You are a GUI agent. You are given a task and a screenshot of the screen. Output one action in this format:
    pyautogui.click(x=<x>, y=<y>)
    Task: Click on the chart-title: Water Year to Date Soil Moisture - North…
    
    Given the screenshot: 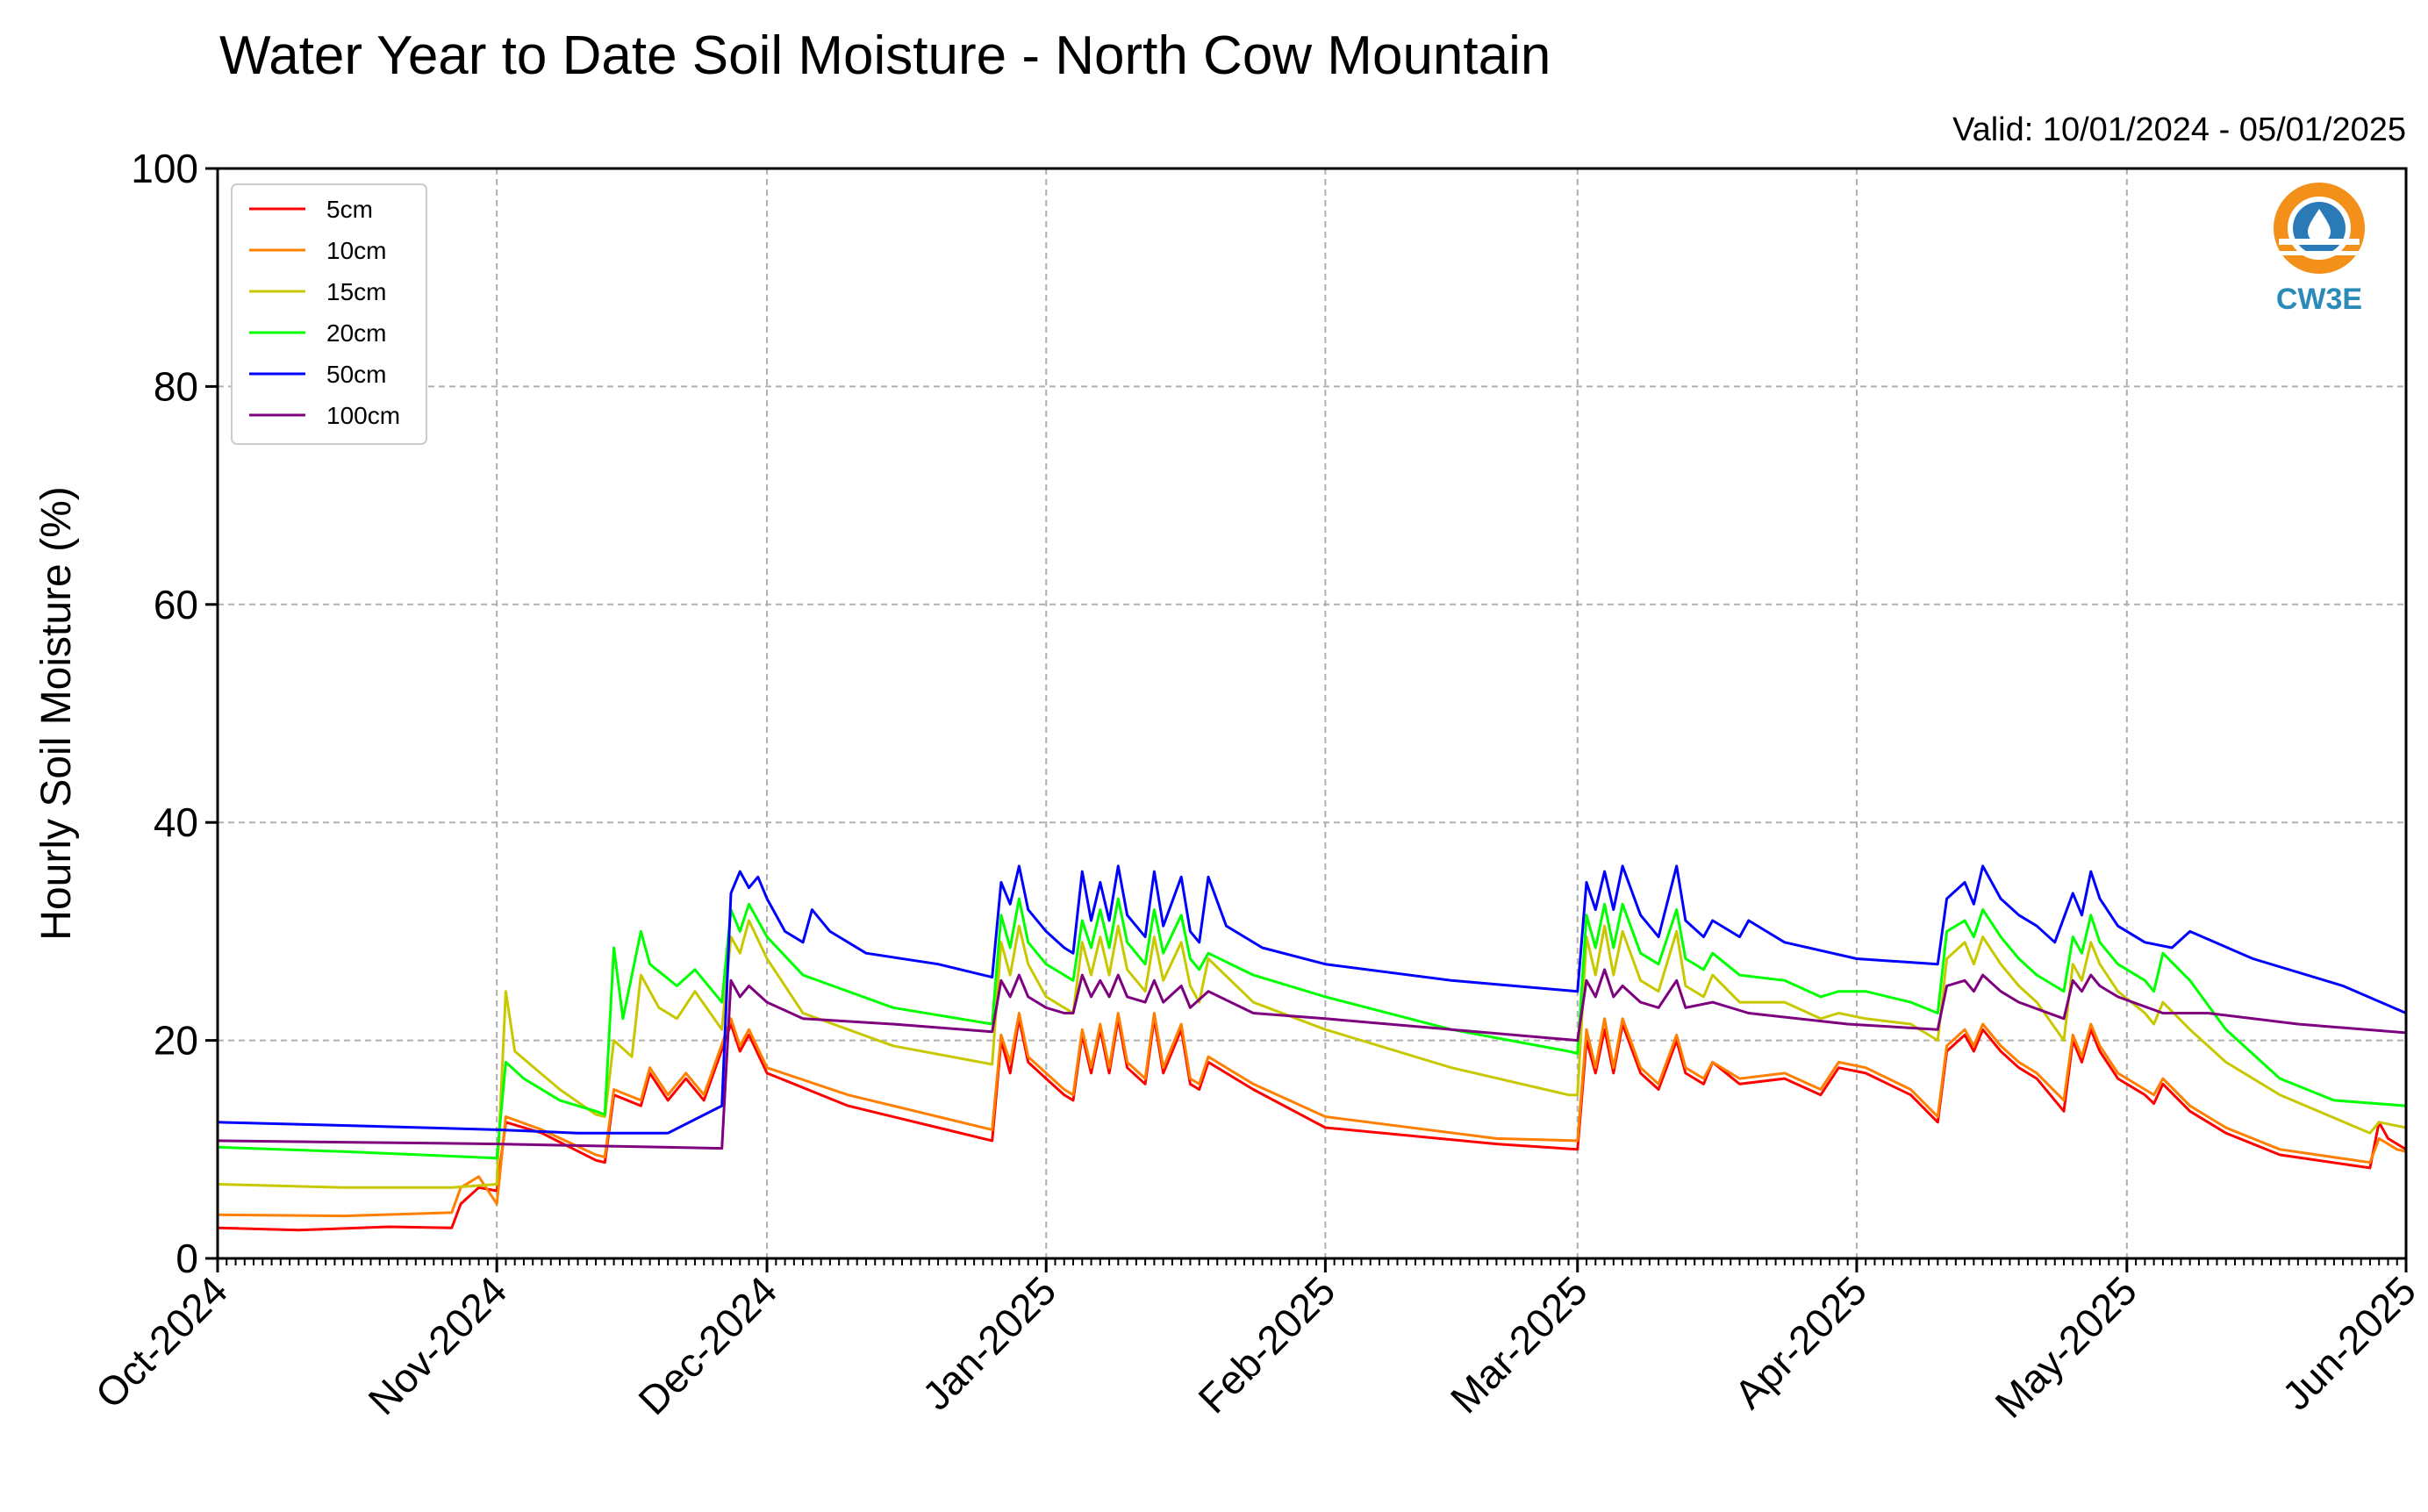 What is the action you would take?
    pyautogui.click(x=885, y=56)
    